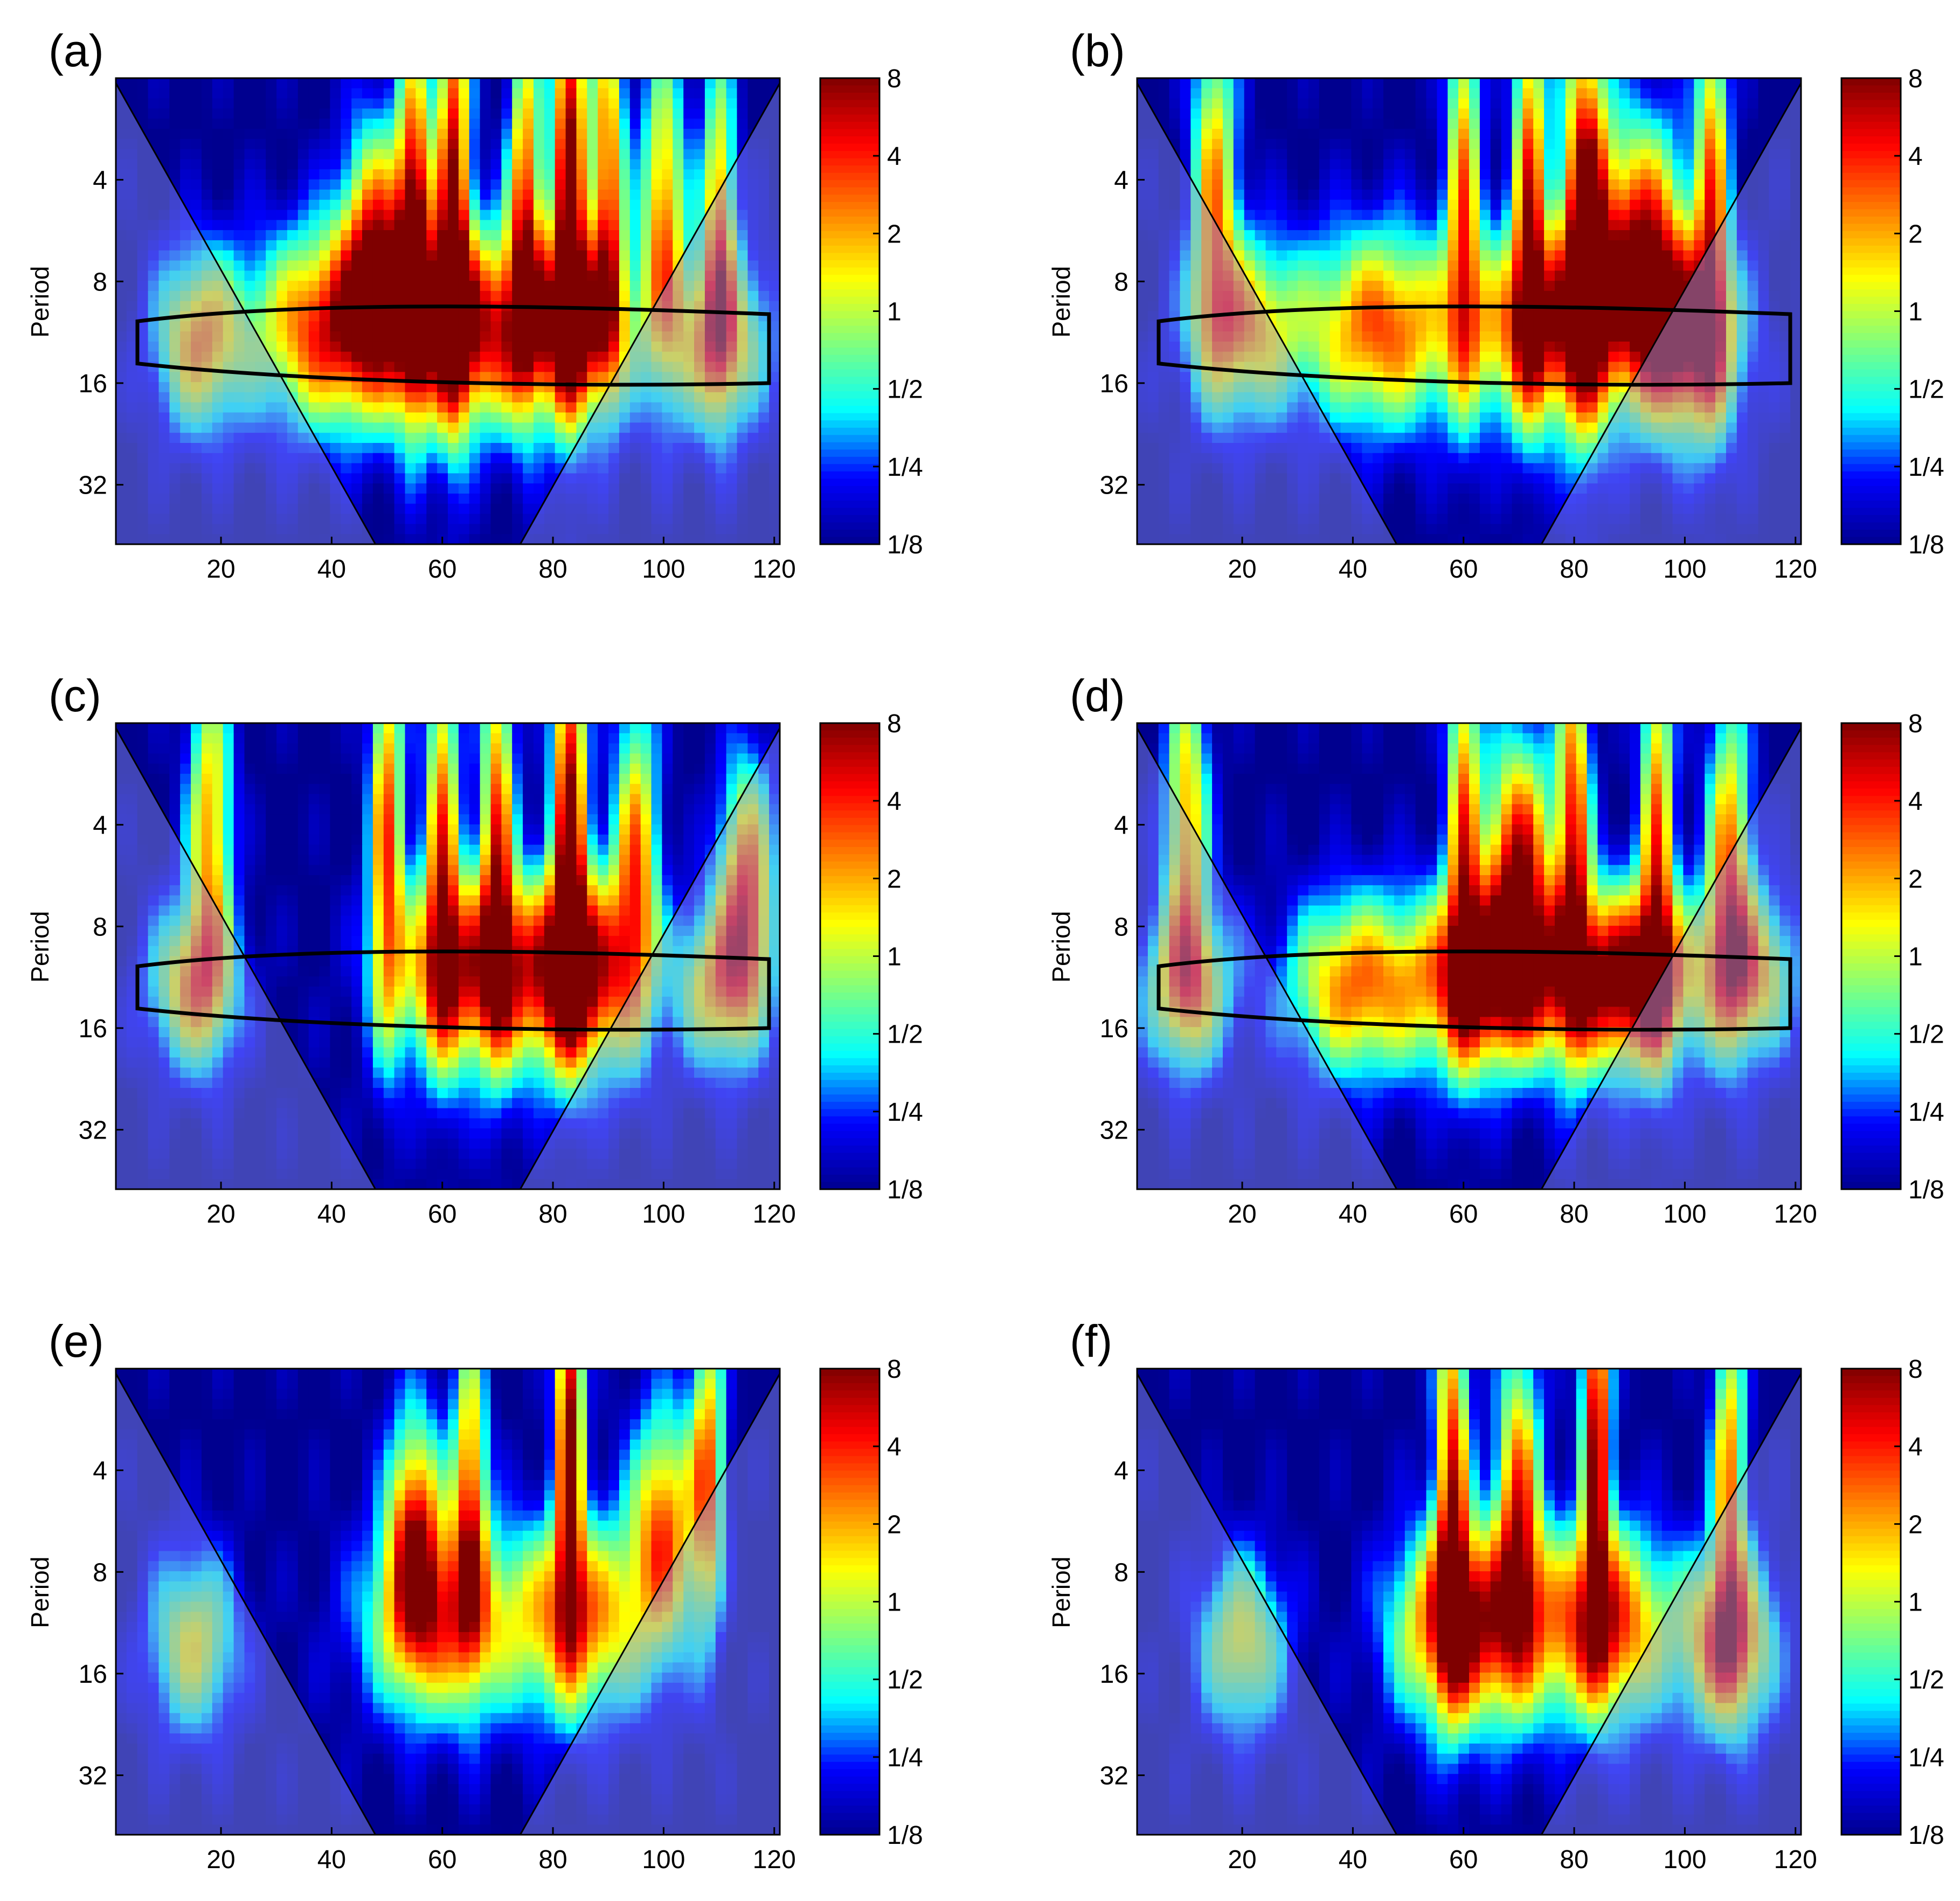 The height and width of the screenshot is (1901, 1960). Describe the element at coordinates (552, 570) in the screenshot. I see `x-tick-label: 80` at that location.